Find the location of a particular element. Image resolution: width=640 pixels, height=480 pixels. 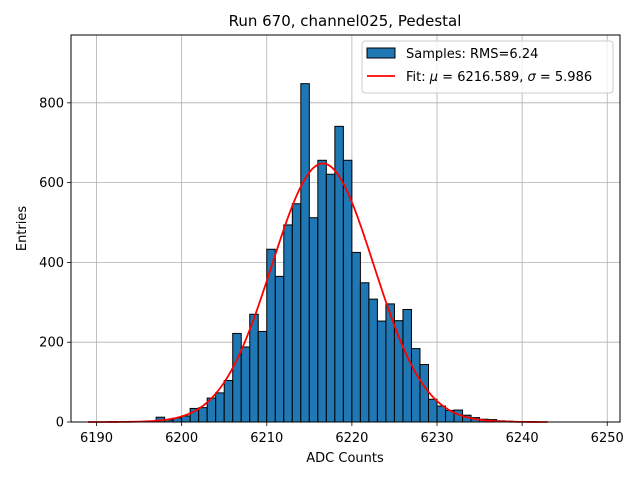

legend-fit-mu-value: = 6216.589, is located at coordinates (482, 77).